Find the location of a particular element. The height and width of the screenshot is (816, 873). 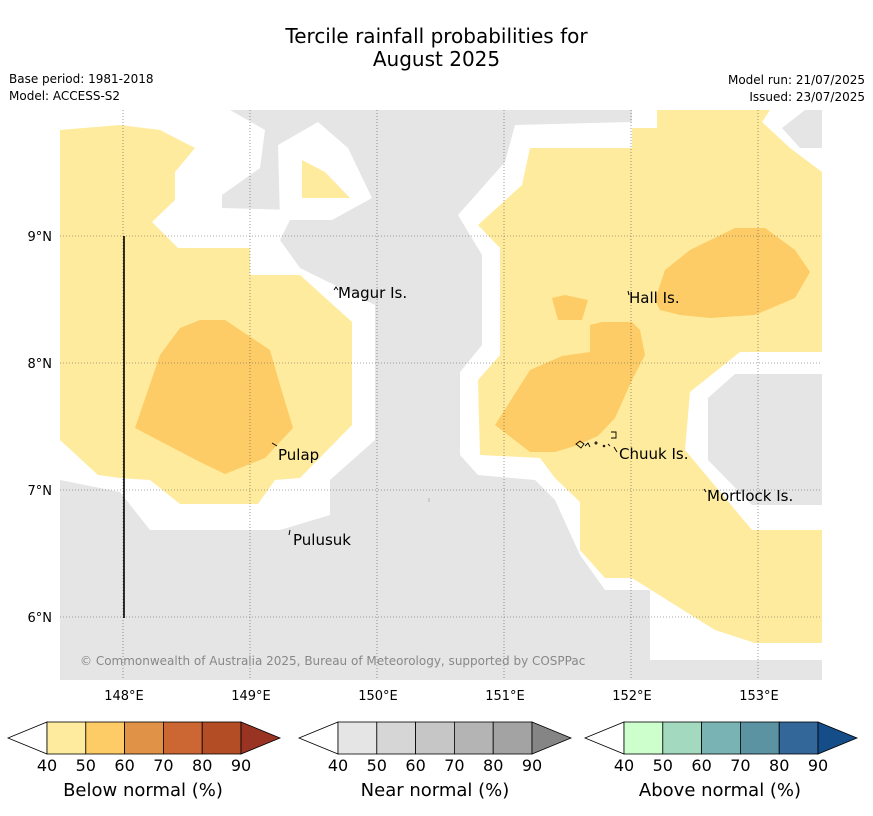

lon-tick: 152°E is located at coordinates (632, 696).